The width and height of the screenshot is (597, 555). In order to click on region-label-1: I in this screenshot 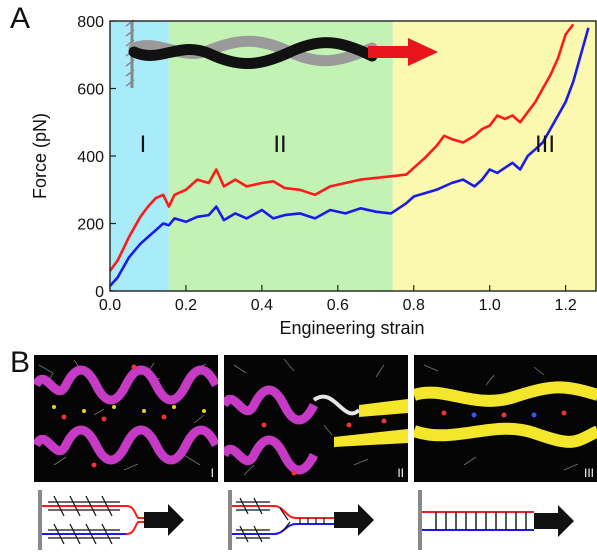, I will do `click(143, 144)`.